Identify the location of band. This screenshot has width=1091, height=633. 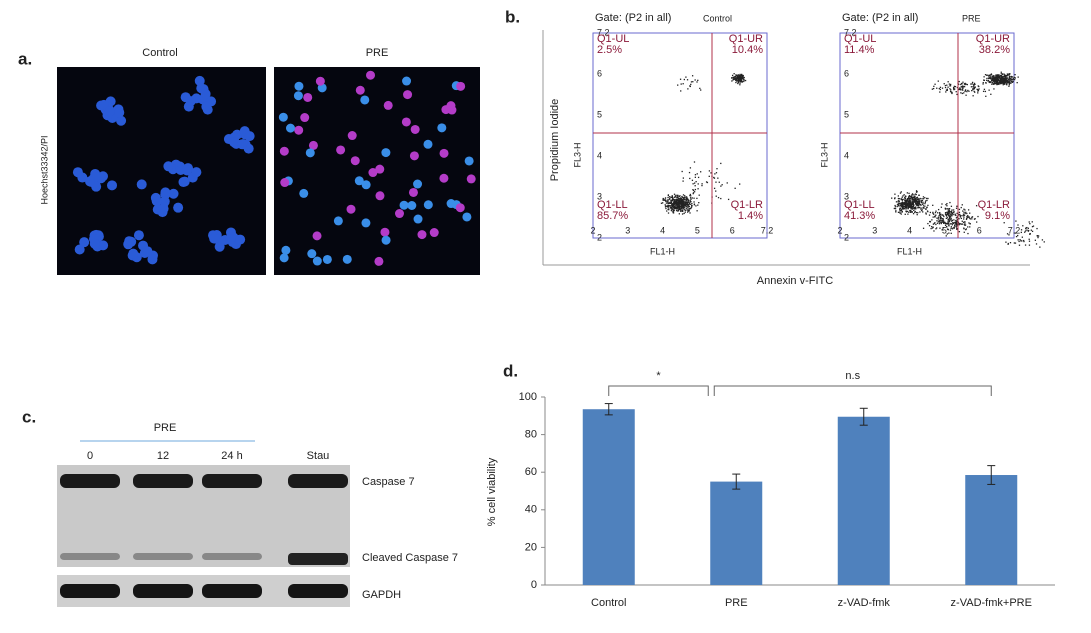
(90, 556).